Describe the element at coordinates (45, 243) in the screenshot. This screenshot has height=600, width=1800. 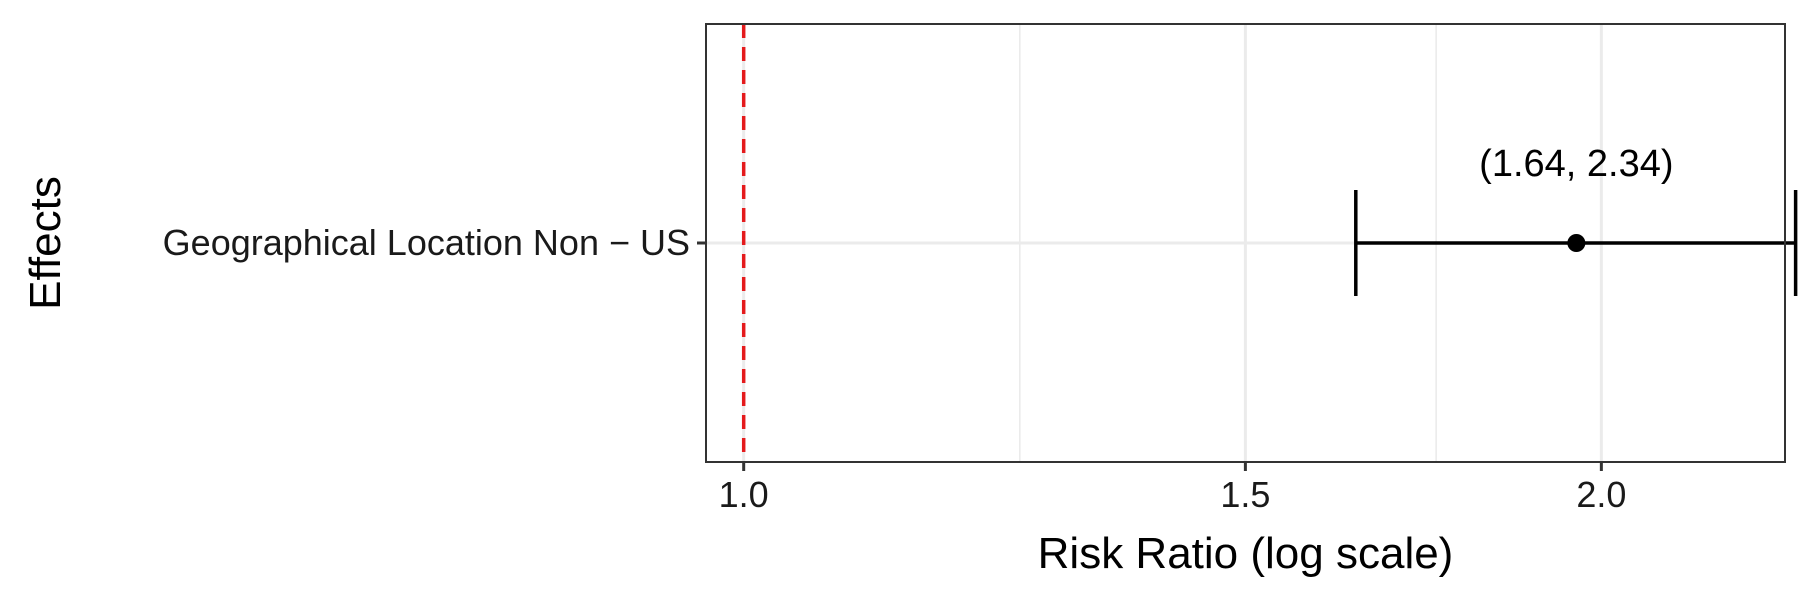
I see `y-axis-title: Effects` at that location.